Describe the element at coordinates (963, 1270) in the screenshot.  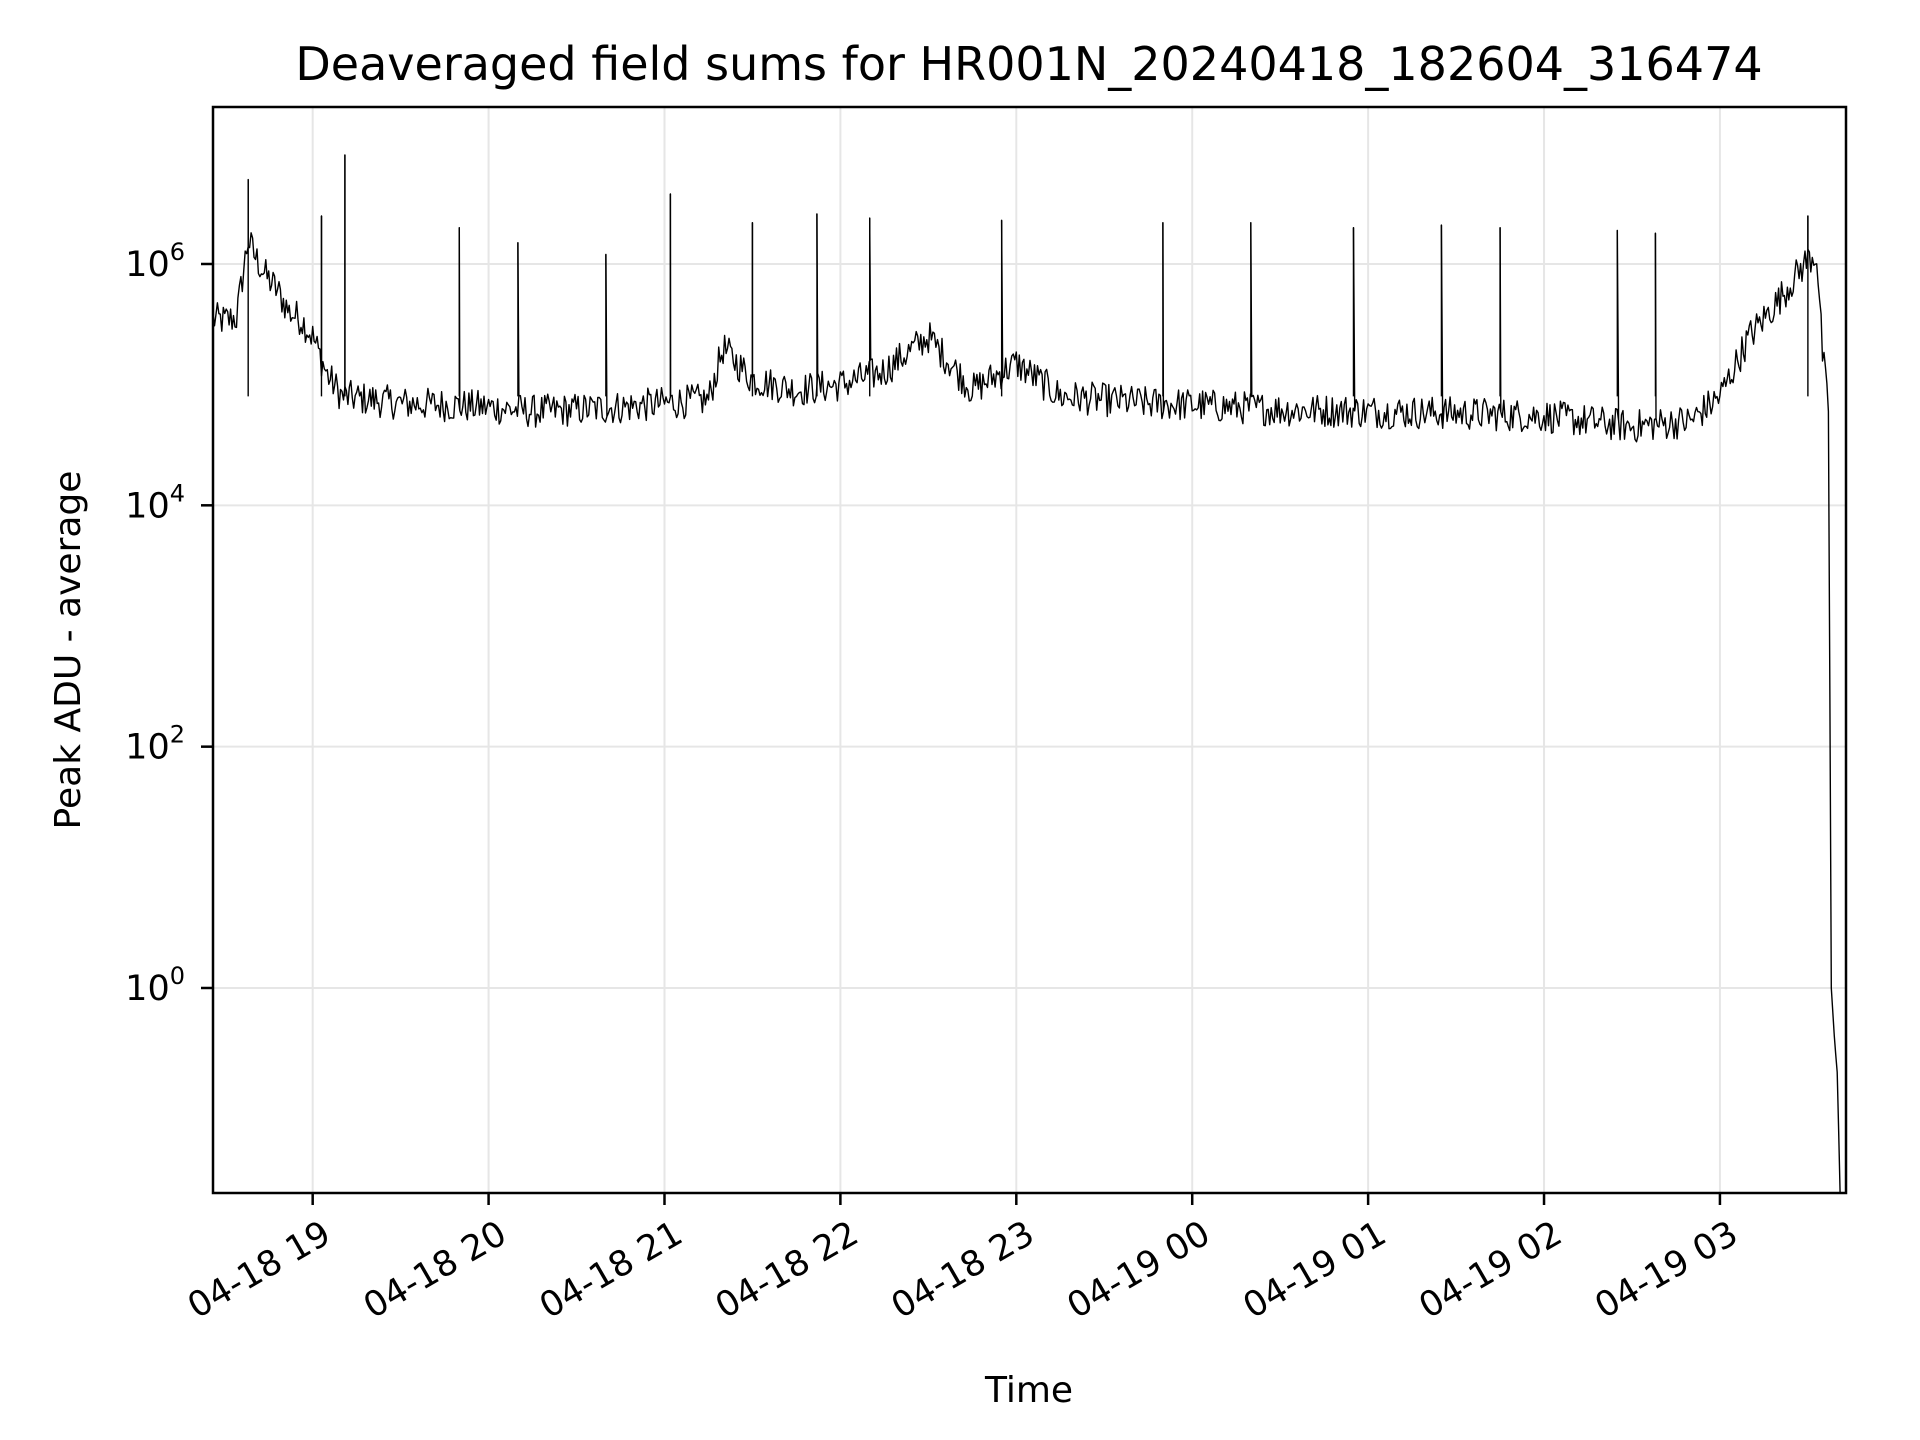
I see `x-tick-label: 04-18 23` at that location.